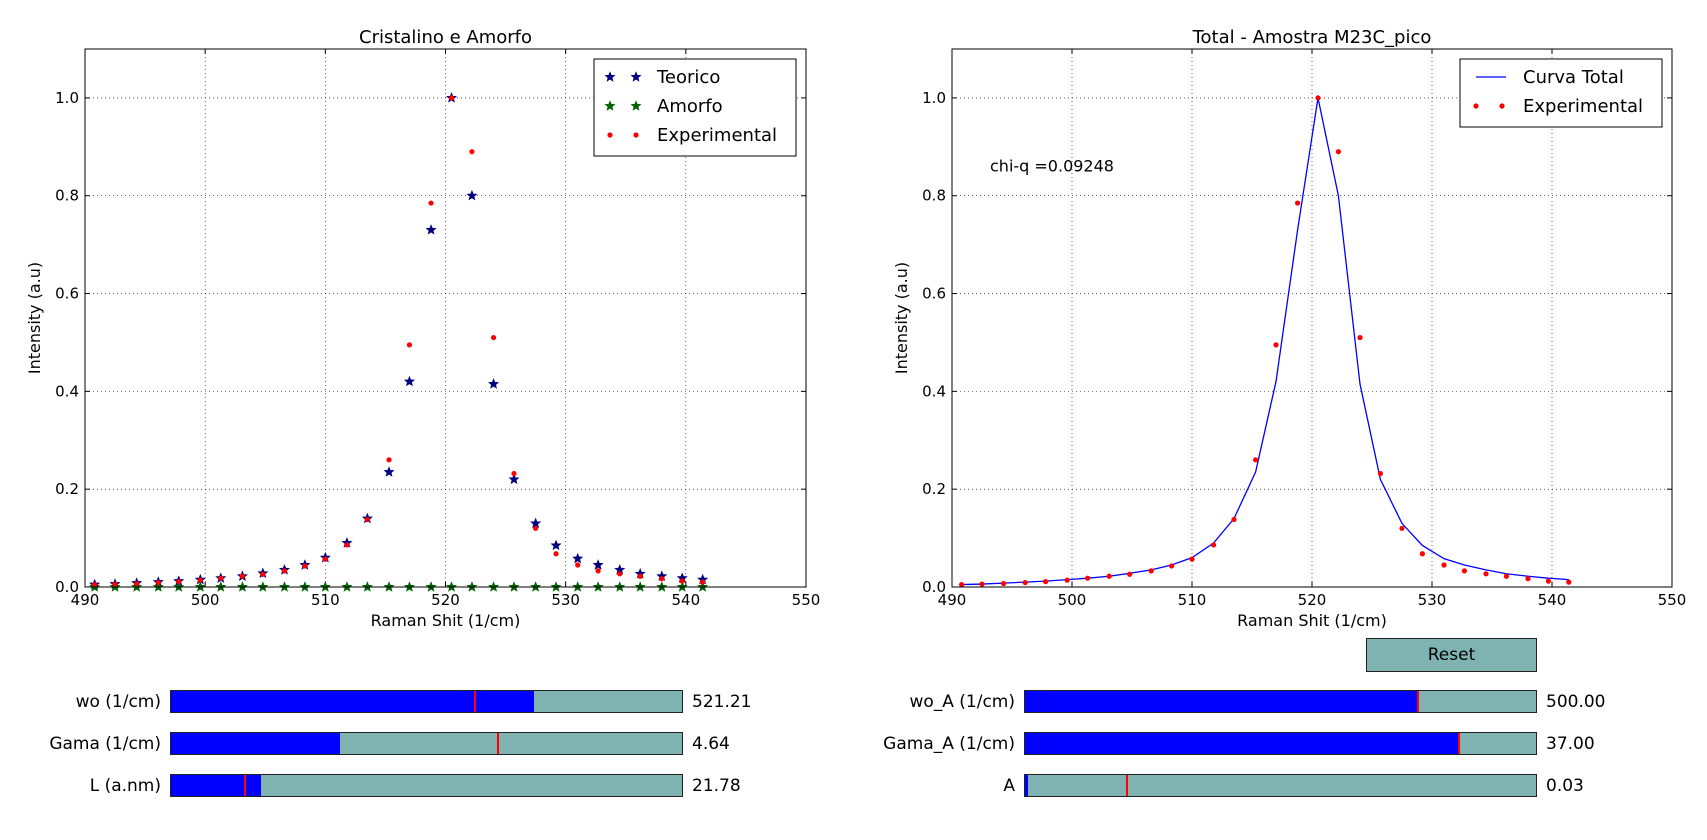 This screenshot has height=840, width=1707. I want to click on slider-initial-marker-gama, so click(498, 743).